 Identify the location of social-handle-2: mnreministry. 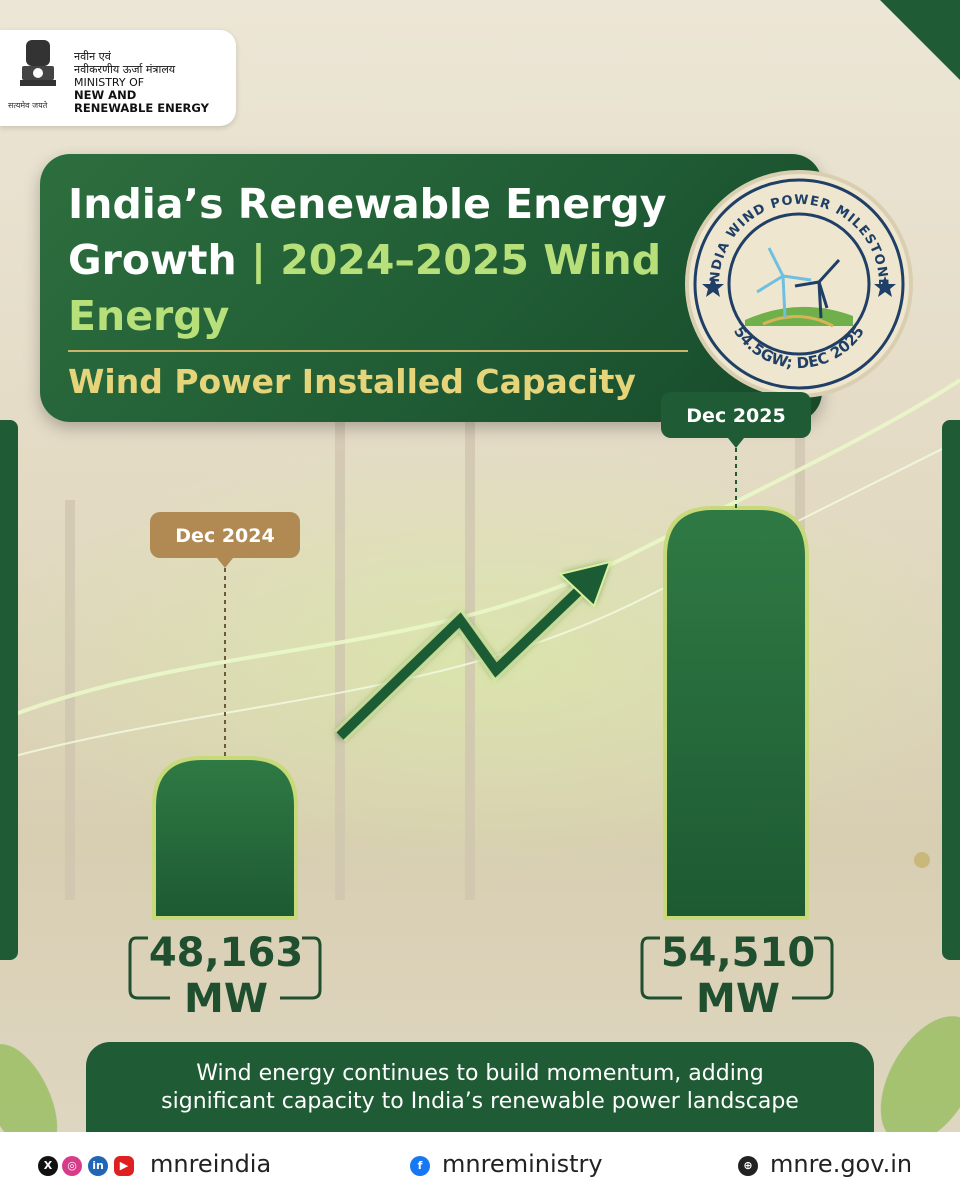
(522, 1164).